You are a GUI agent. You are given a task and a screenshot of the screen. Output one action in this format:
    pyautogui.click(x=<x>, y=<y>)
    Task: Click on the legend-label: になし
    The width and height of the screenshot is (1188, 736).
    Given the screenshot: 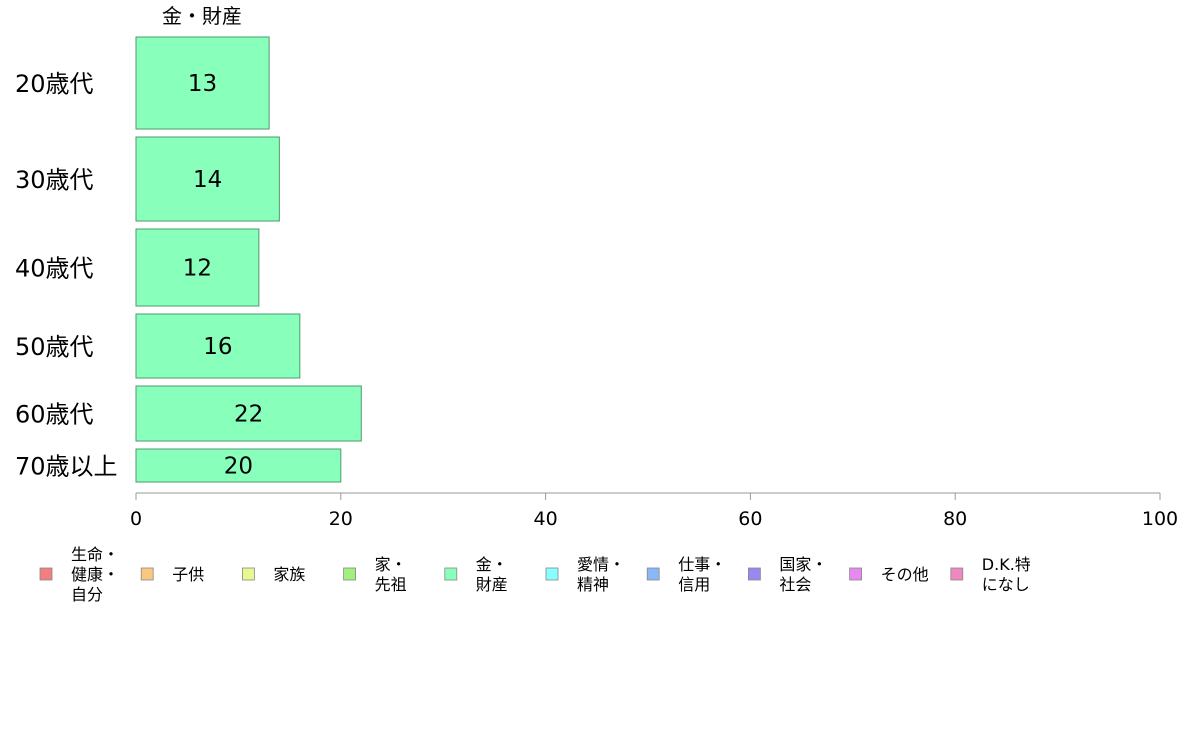 What is the action you would take?
    pyautogui.click(x=1006, y=584)
    